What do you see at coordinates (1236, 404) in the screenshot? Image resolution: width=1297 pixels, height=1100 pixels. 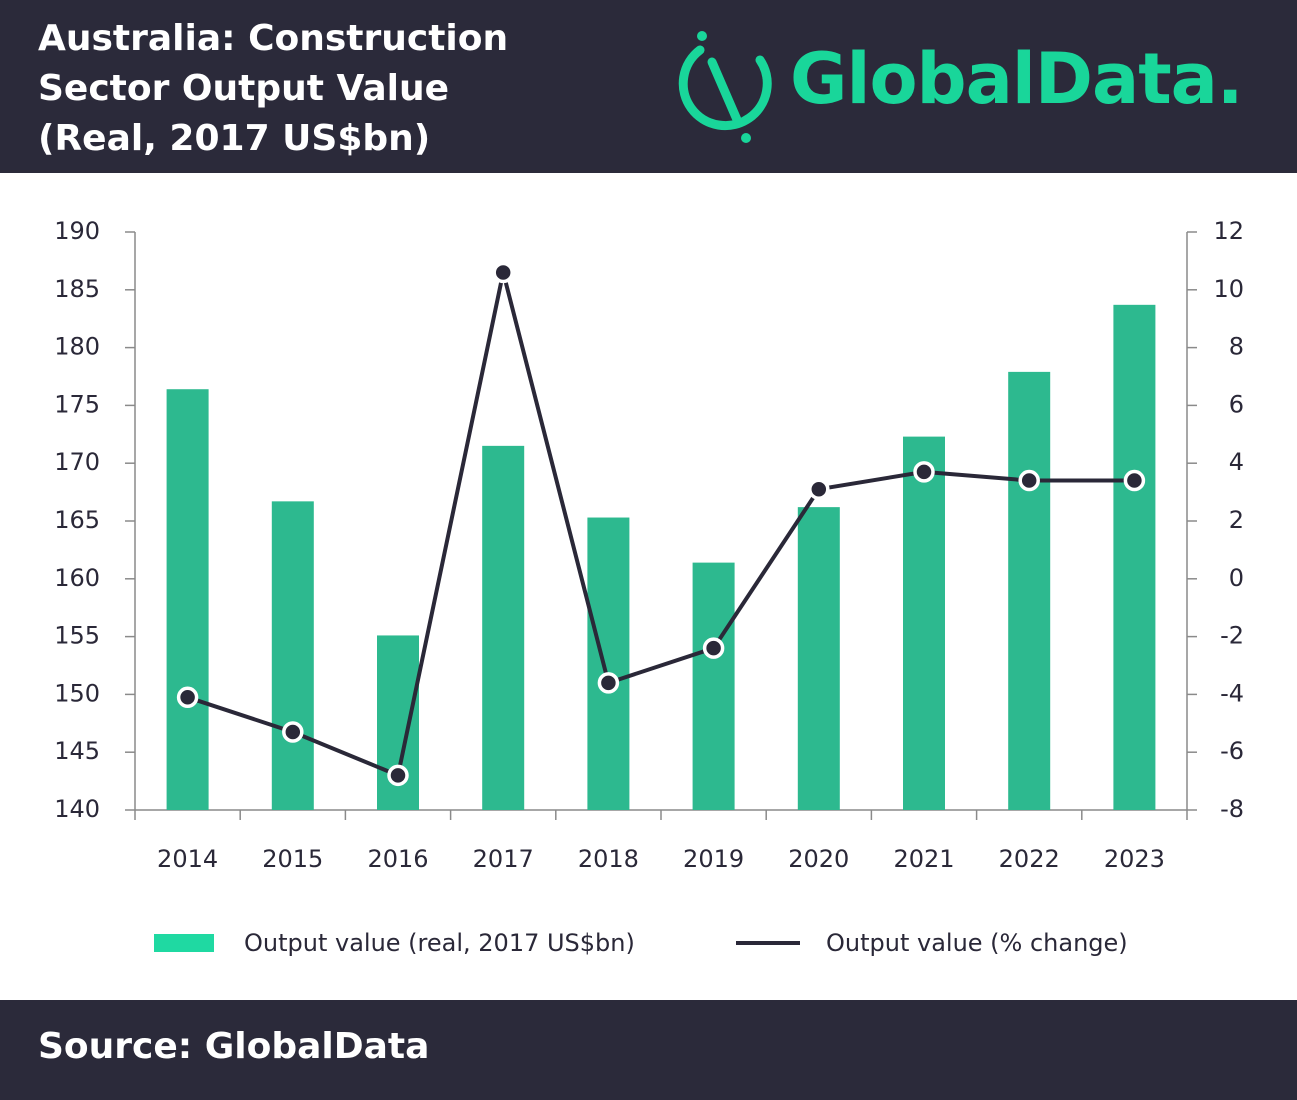 I see `y2-tick-label: 6` at bounding box center [1236, 404].